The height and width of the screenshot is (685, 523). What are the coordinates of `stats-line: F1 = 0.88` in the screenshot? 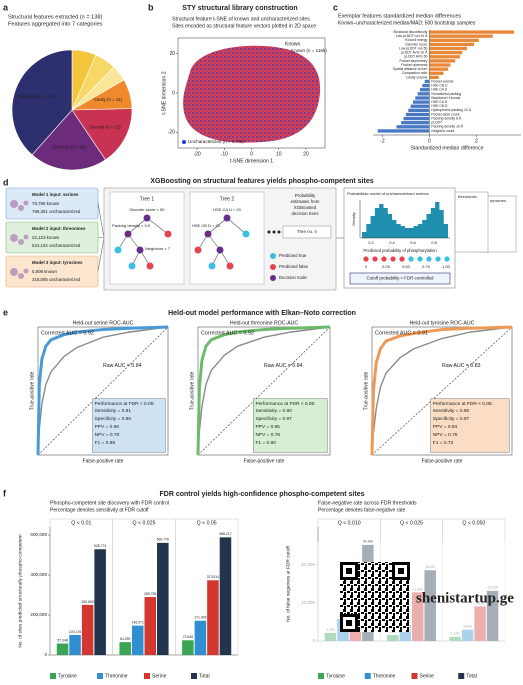 It's located at (105, 443).